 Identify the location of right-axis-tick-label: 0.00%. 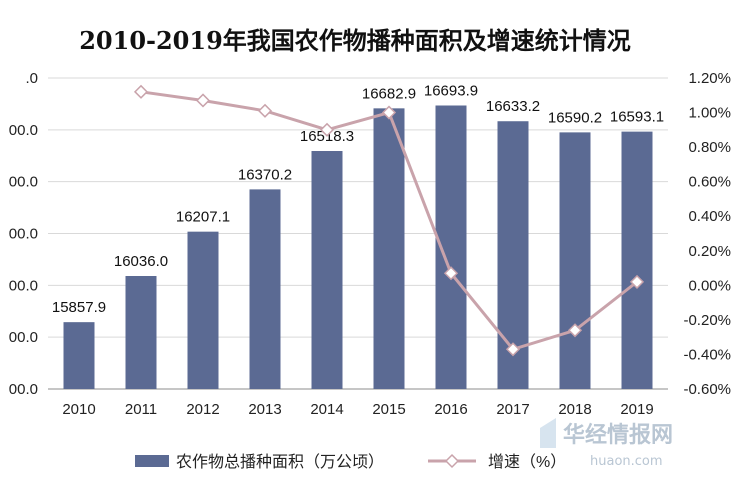
(709, 285).